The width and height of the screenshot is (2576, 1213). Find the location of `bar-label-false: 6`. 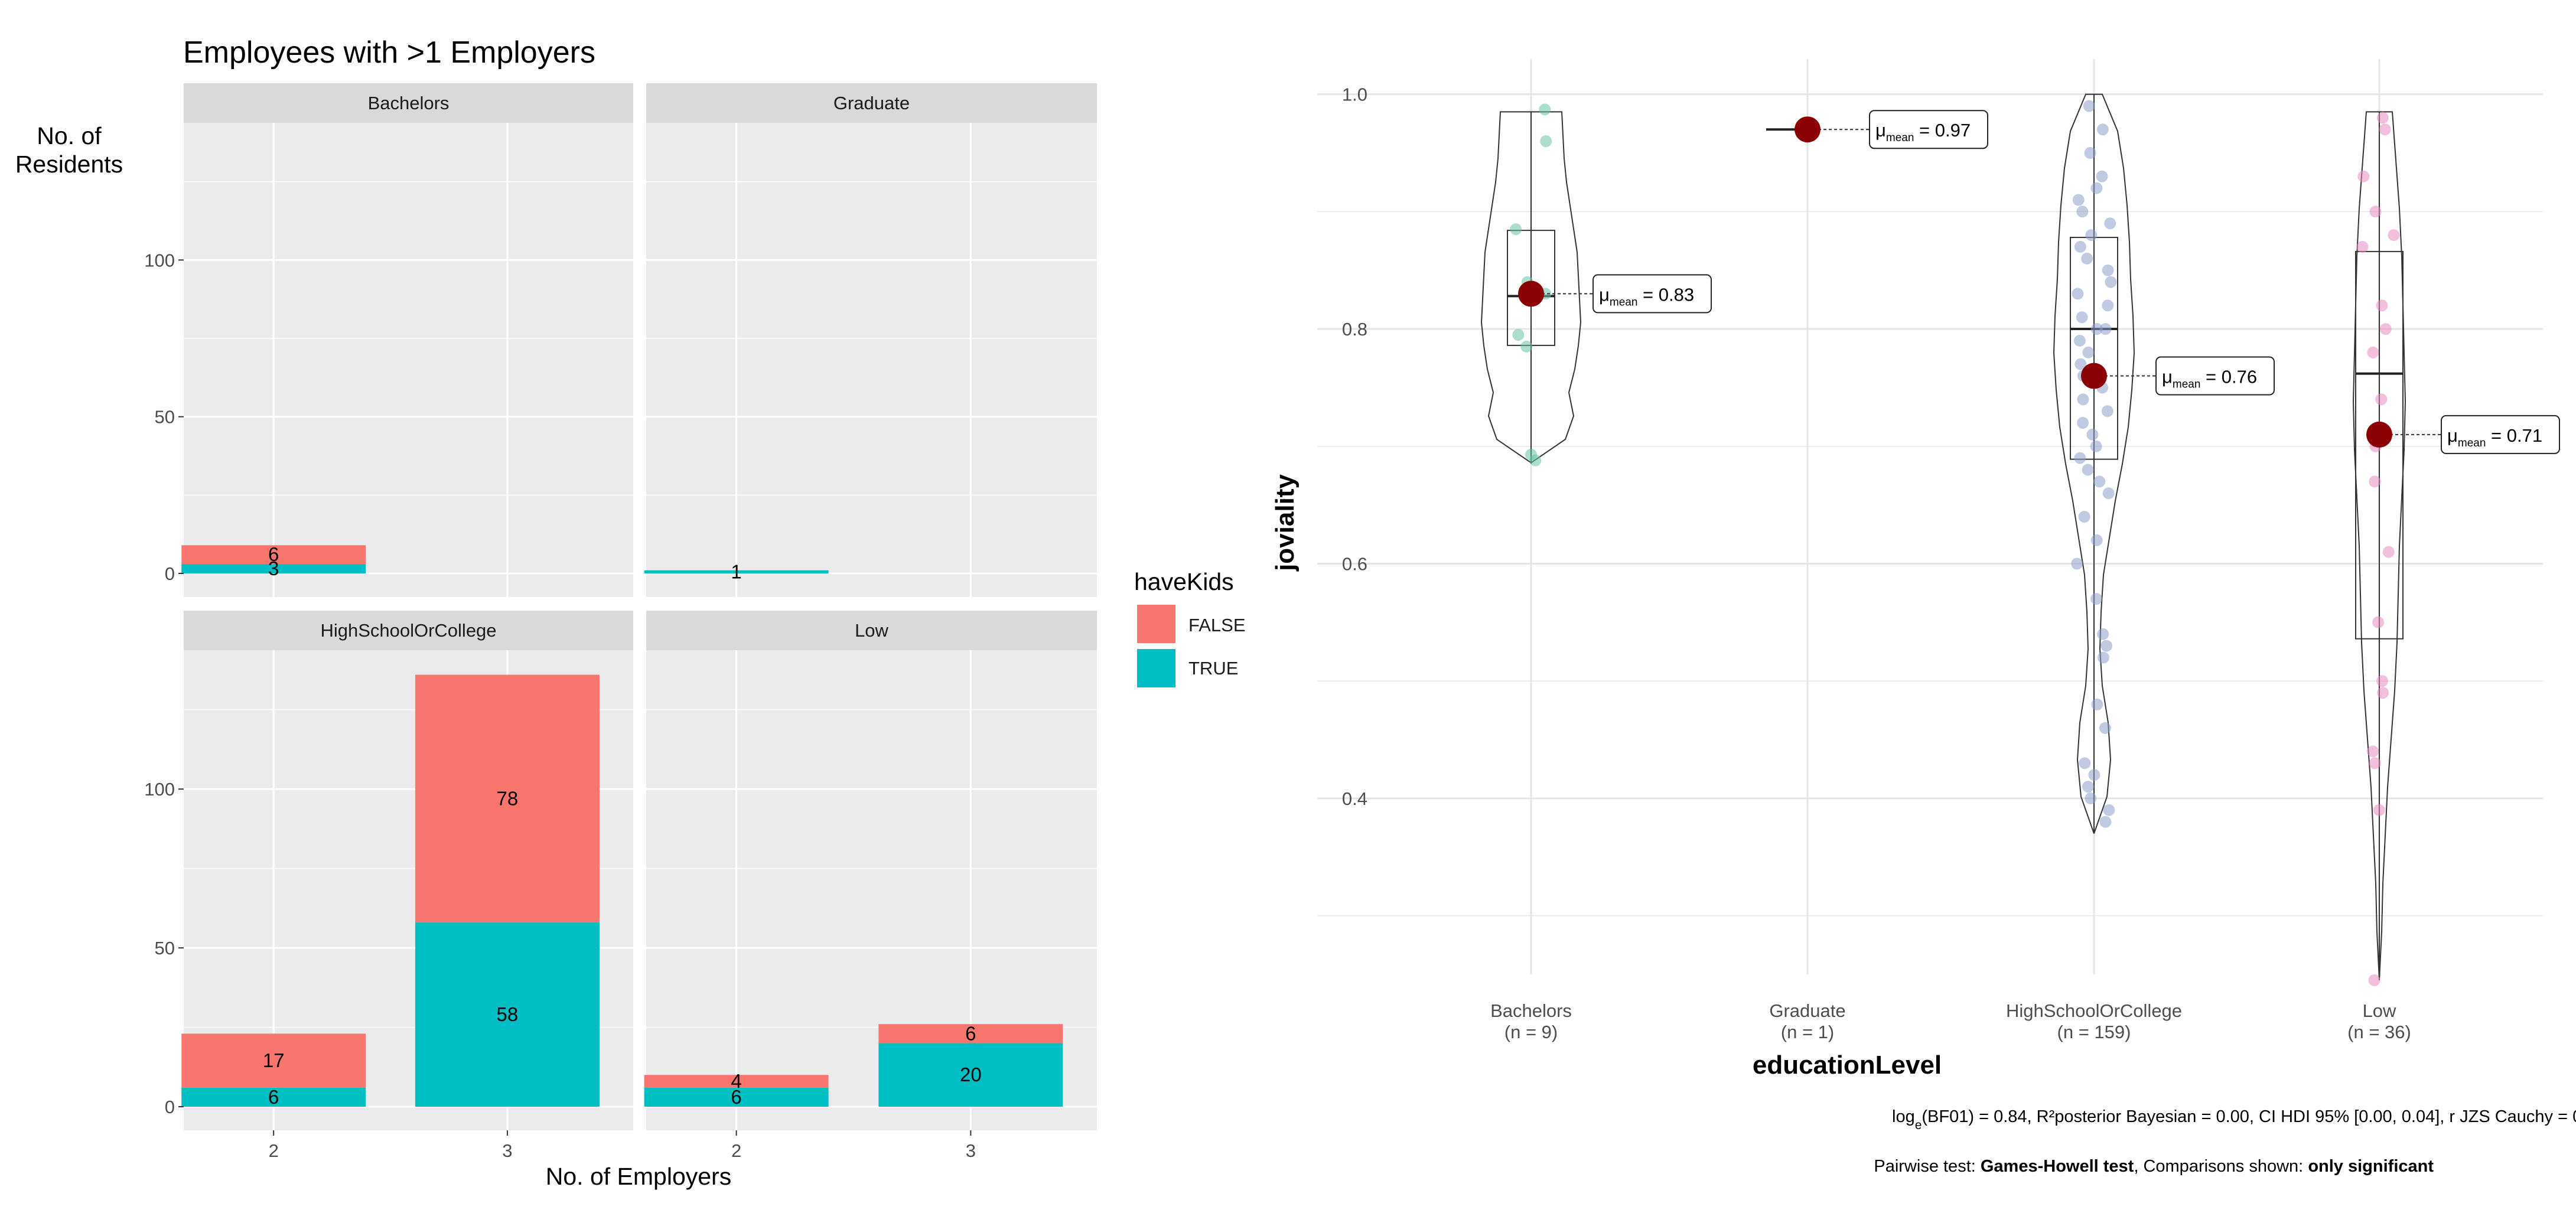

bar-label-false: 6 is located at coordinates (970, 1033).